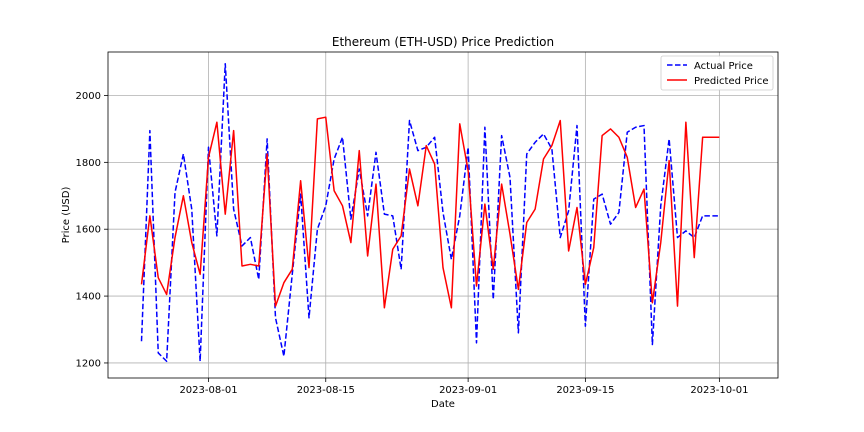 The width and height of the screenshot is (864, 432). I want to click on y-tick-label: 1600, so click(88, 230).